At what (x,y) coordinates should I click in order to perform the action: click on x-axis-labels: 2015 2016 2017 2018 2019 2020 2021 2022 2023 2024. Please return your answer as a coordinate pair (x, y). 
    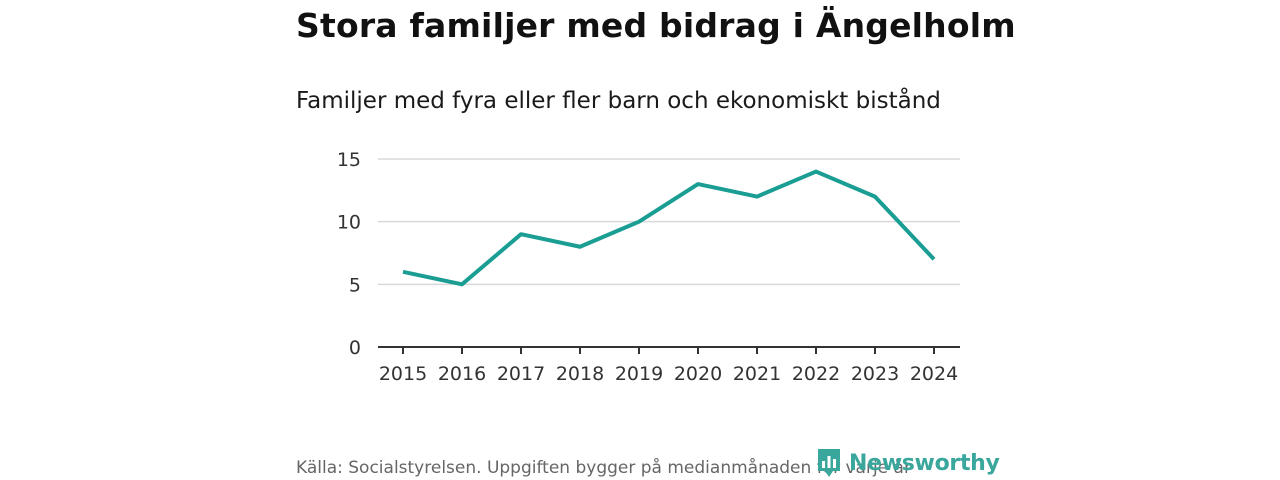
    Looking at the image, I should click on (668, 374).